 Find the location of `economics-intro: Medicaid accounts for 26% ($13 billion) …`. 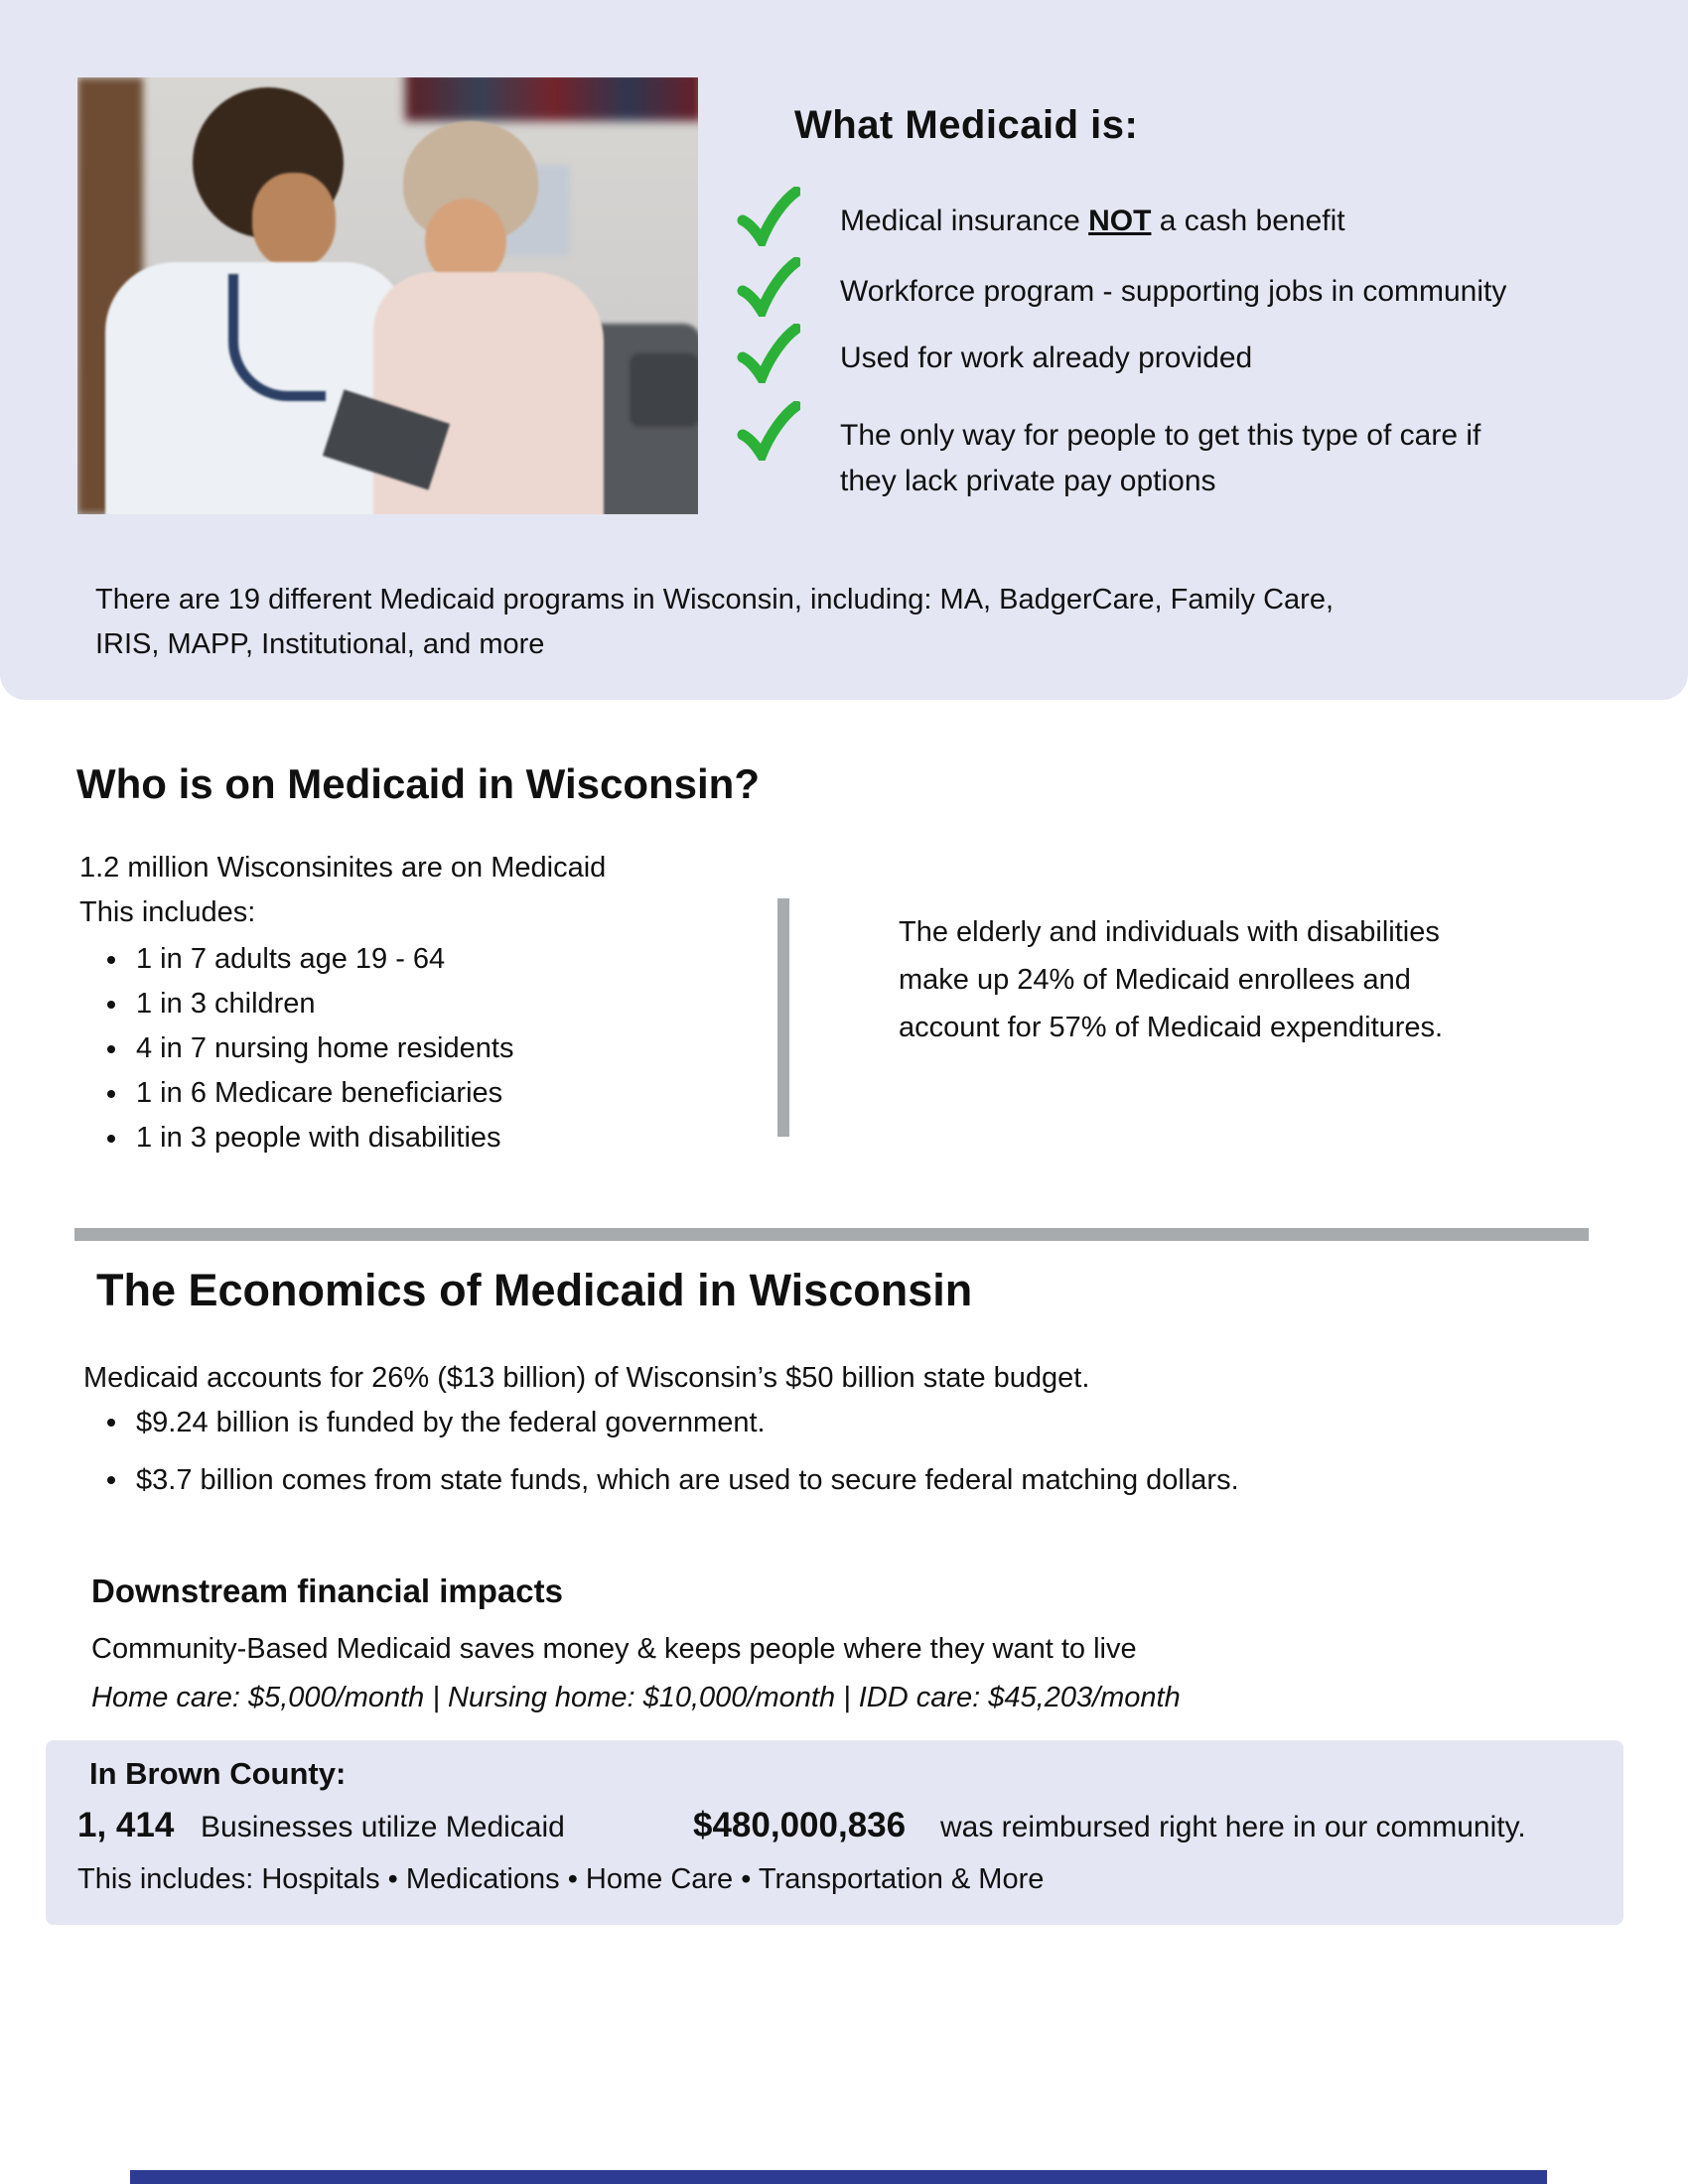

economics-intro: Medicaid accounts for 26% ($13 billion) … is located at coordinates (586, 1378).